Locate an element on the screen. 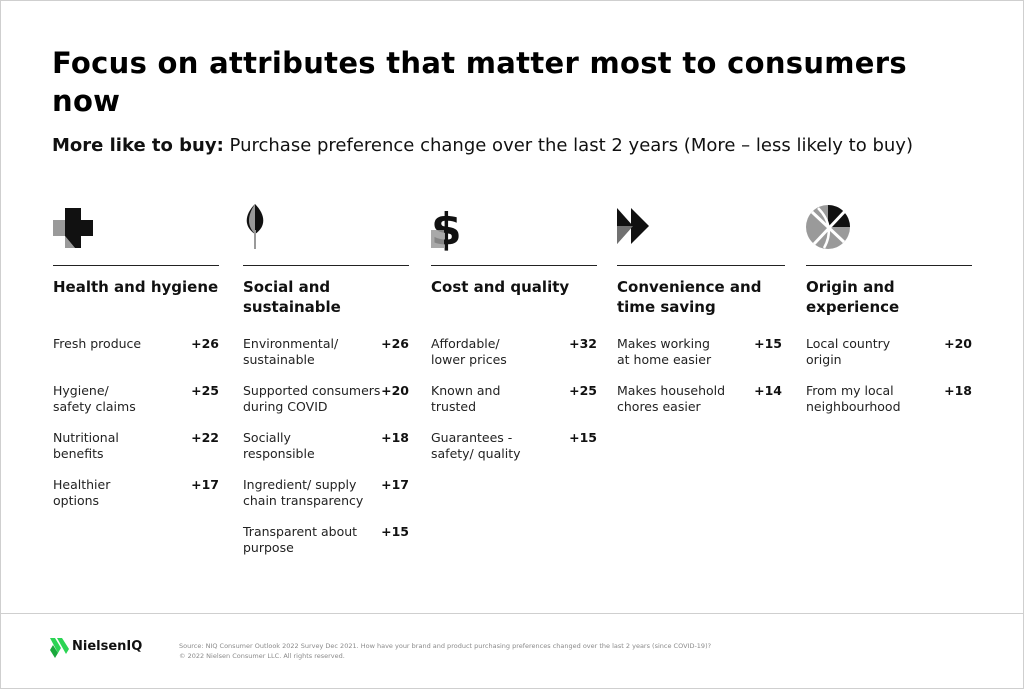 This screenshot has width=1024, height=689. globe-icon is located at coordinates (829, 226).